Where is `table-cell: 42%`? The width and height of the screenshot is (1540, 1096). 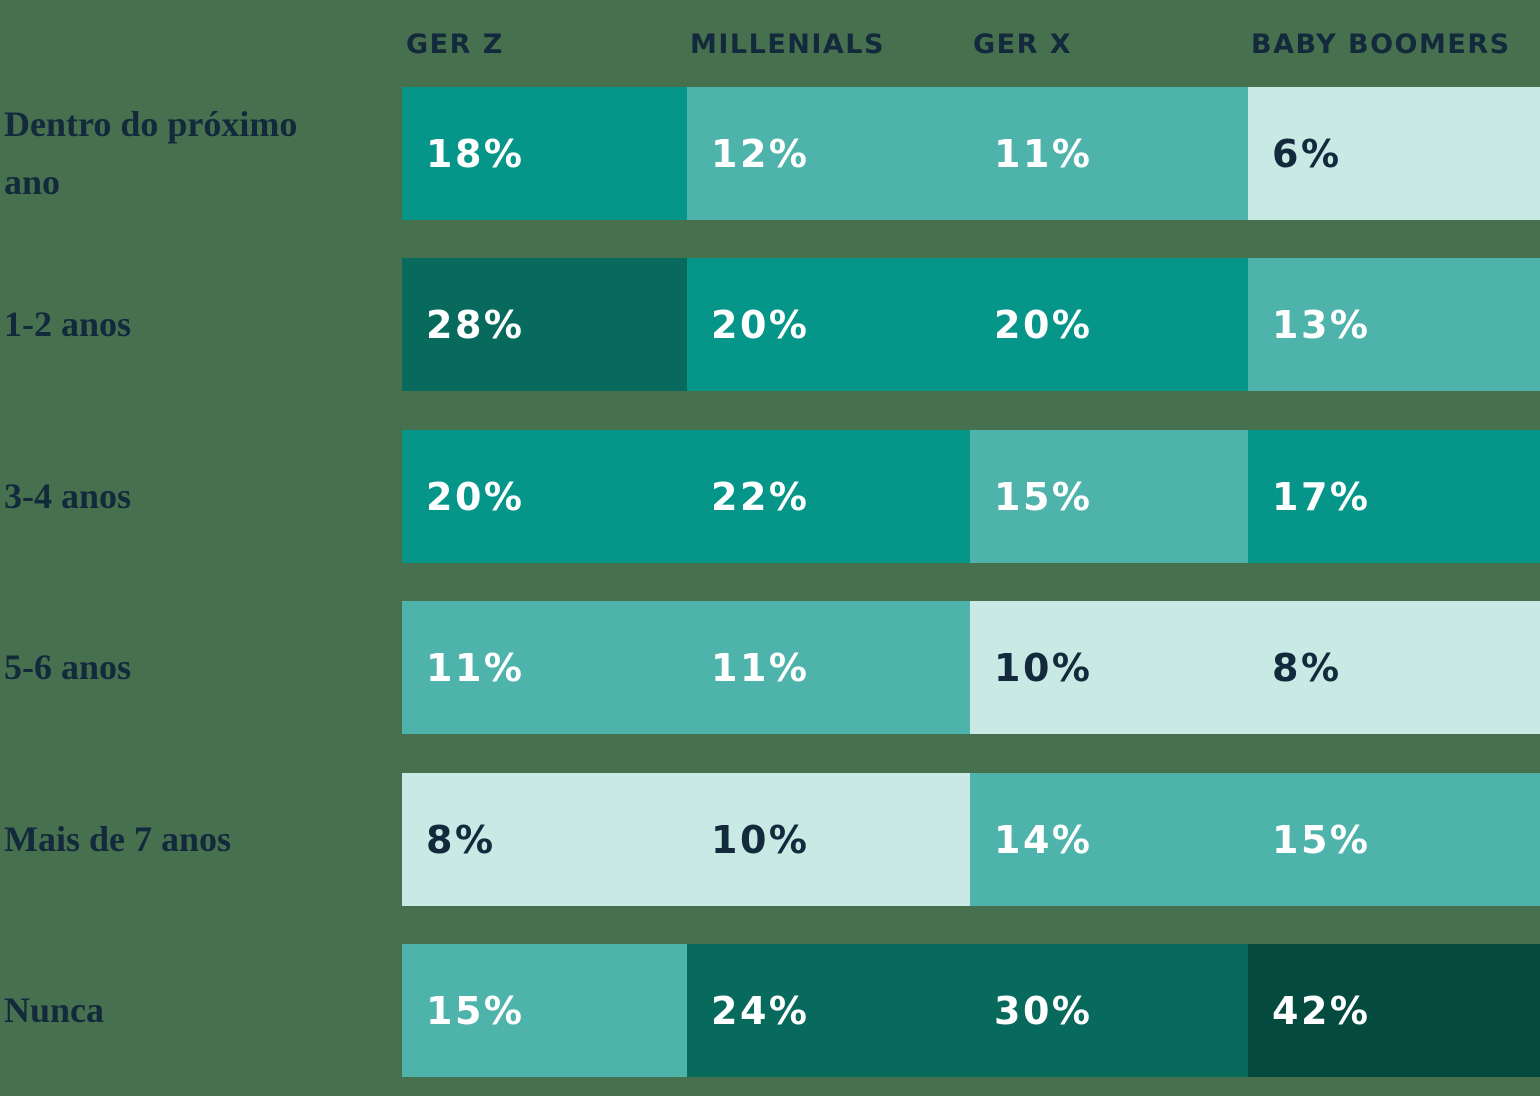
table-cell: 42% is located at coordinates (1394, 1010).